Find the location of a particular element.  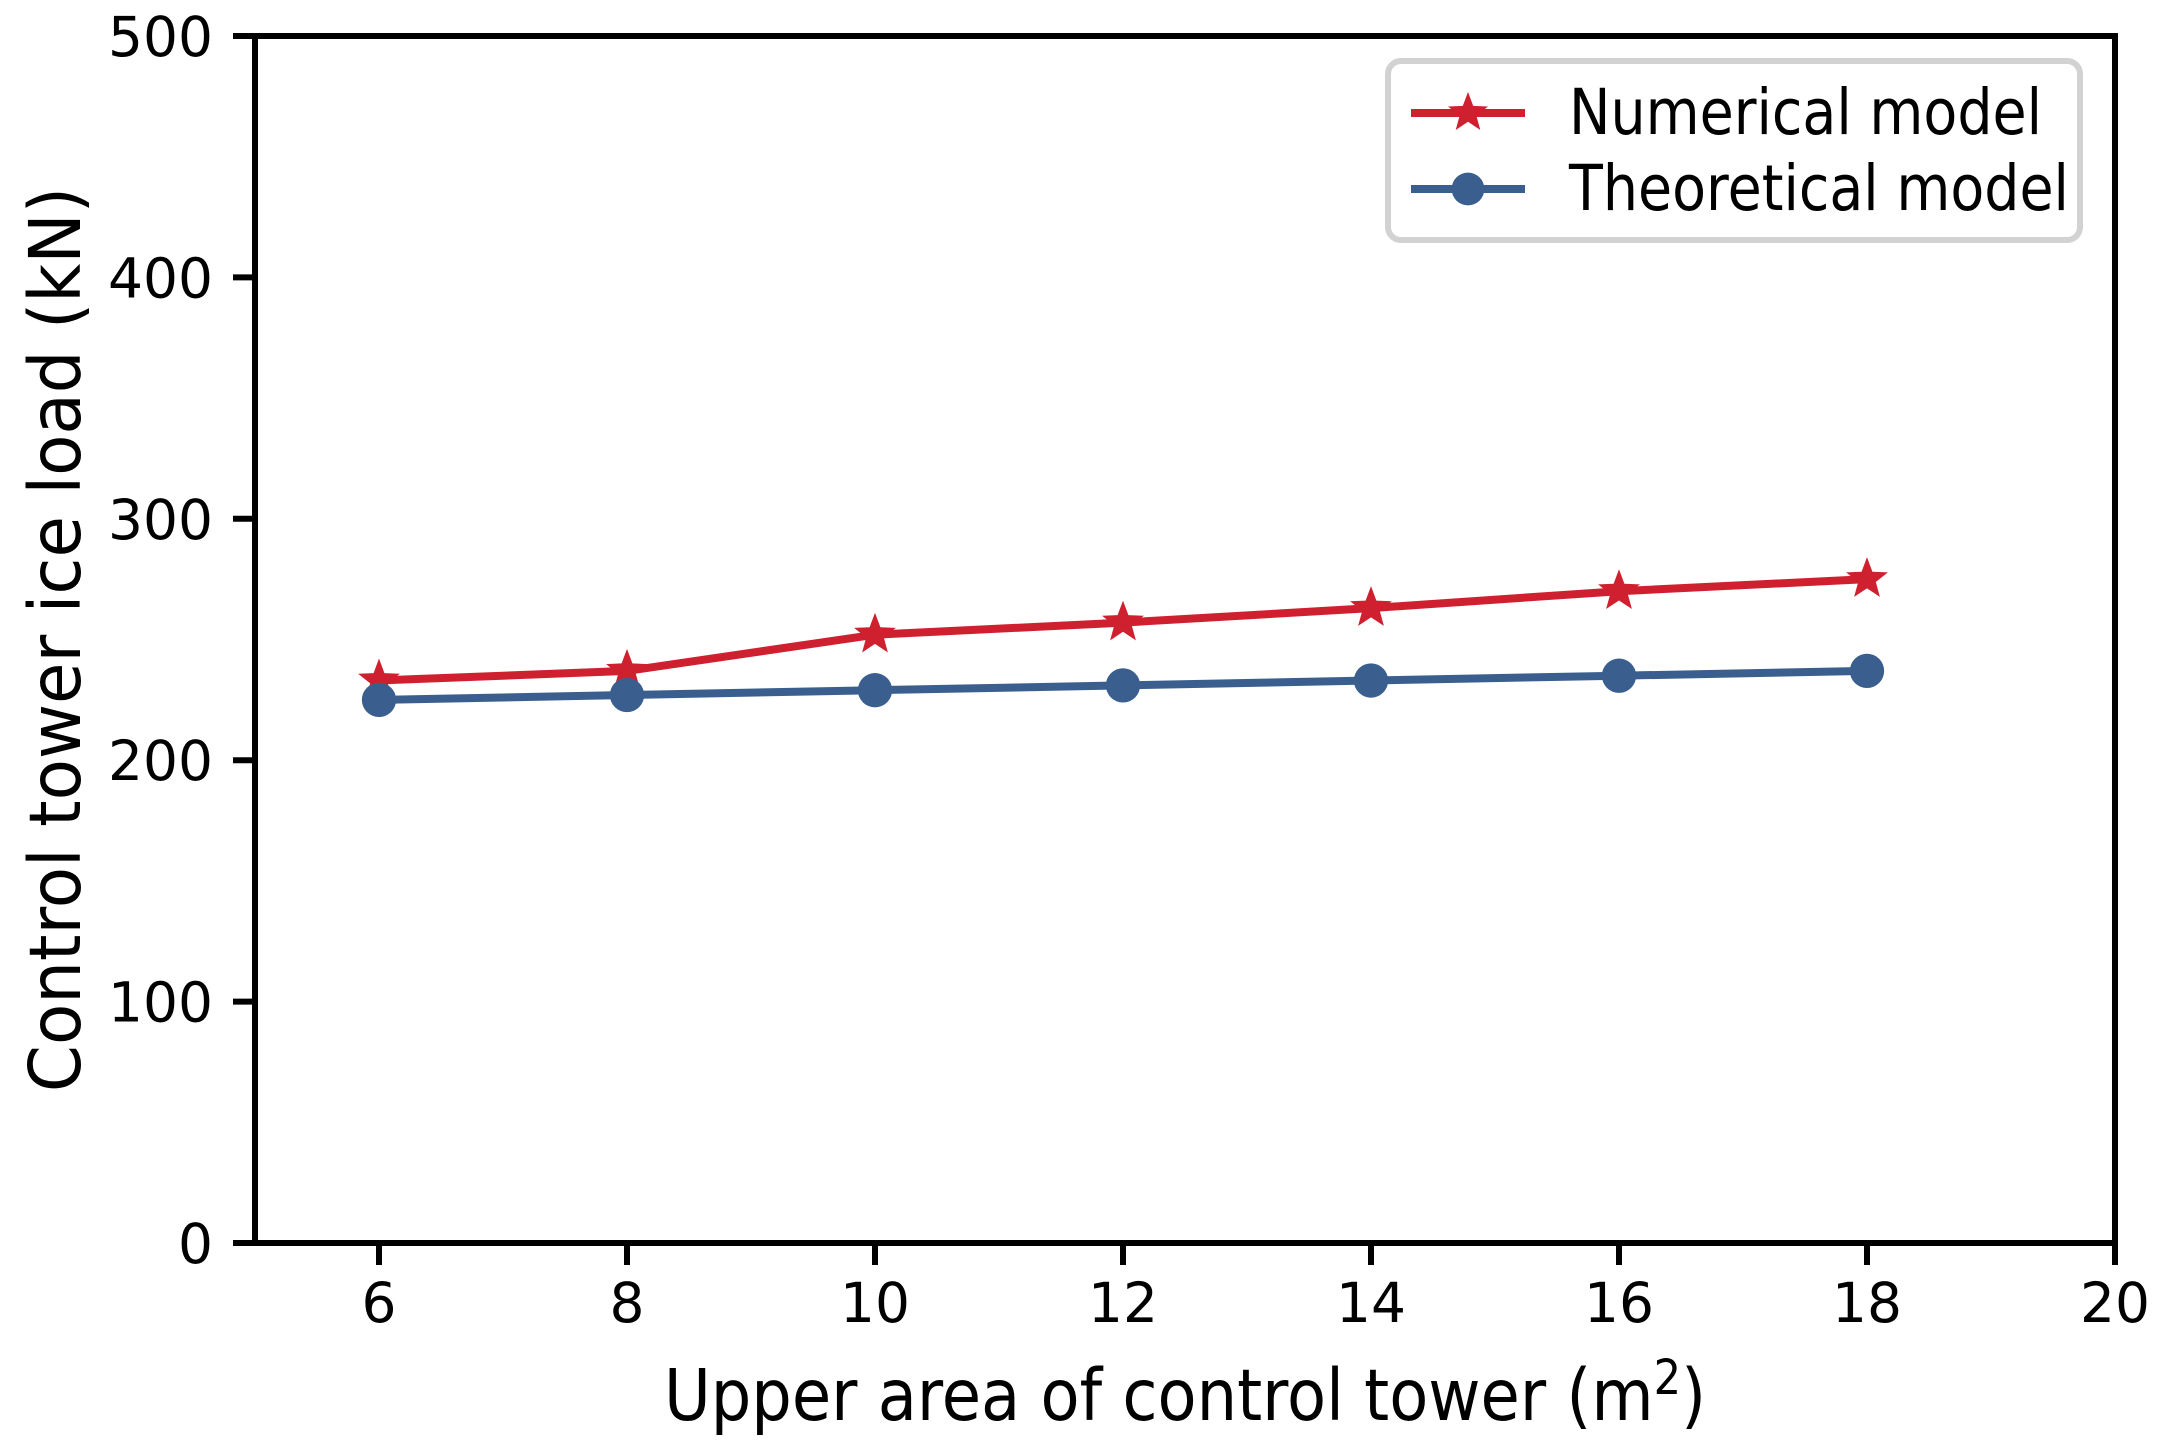

legend-item-theoretical-model: Theoretical model is located at coordinates (1734, 188).